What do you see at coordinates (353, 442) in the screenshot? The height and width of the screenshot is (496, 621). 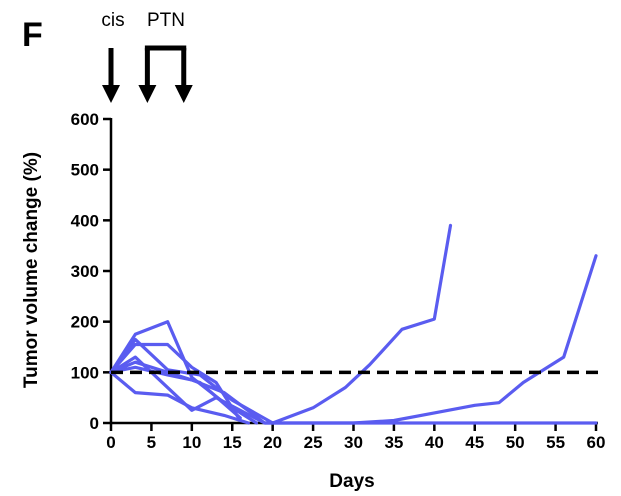 I see `x-tick-label: 30` at bounding box center [353, 442].